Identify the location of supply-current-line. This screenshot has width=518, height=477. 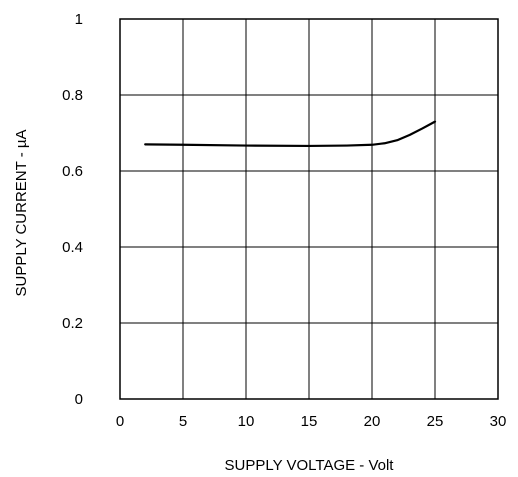
(290, 134).